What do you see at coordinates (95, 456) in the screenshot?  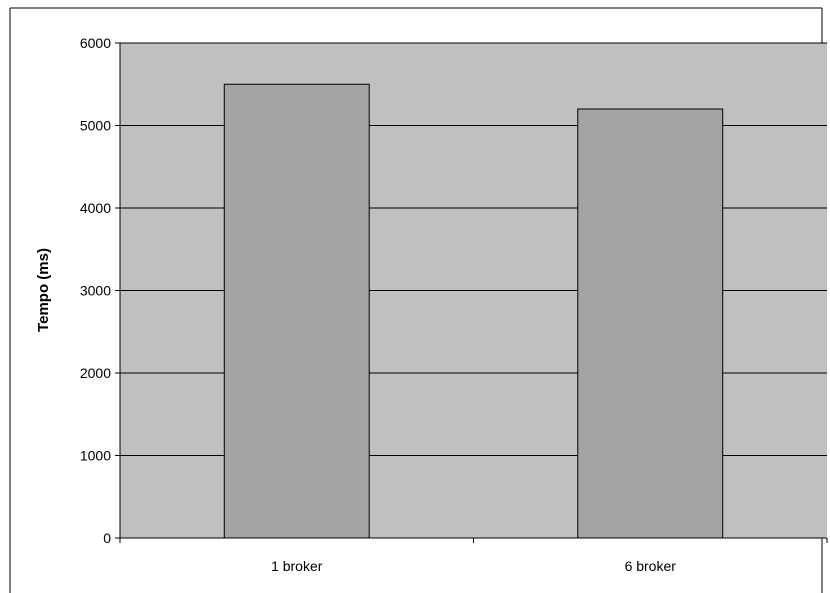 I see `y-tick-label: 1000` at bounding box center [95, 456].